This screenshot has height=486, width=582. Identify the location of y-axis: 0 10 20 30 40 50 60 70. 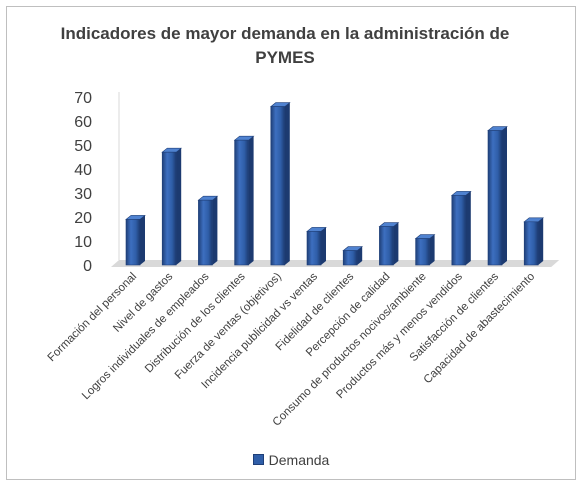
(83, 182).